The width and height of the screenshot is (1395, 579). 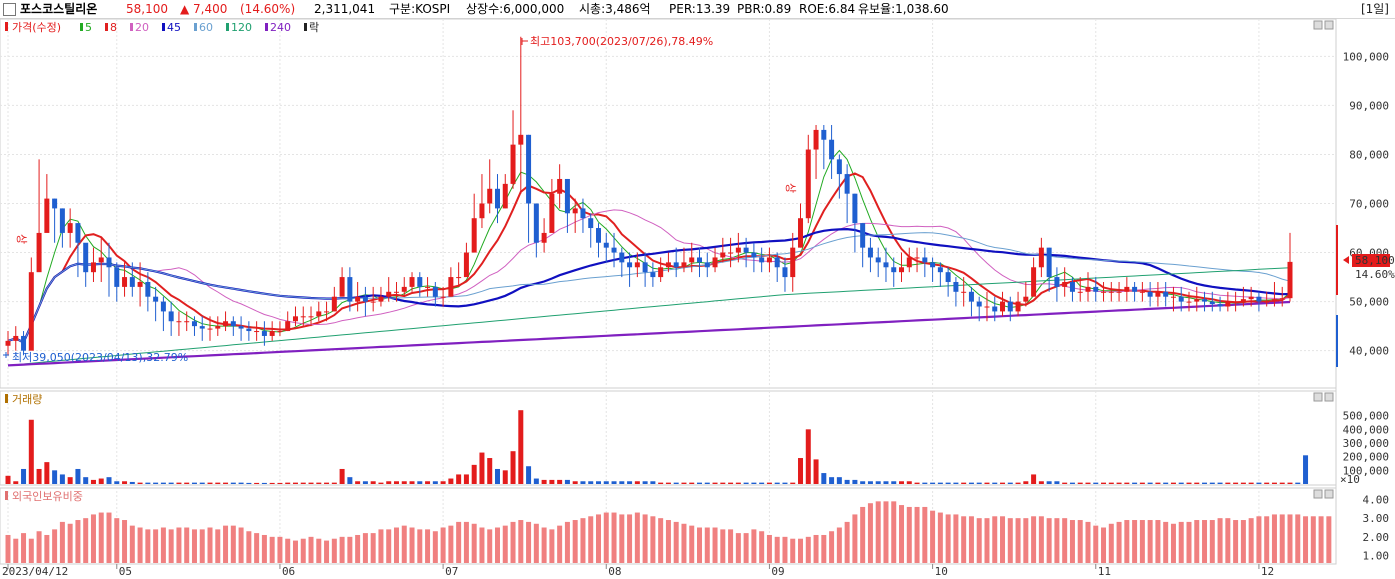 I want to click on select-checkbox, so click(x=9, y=9).